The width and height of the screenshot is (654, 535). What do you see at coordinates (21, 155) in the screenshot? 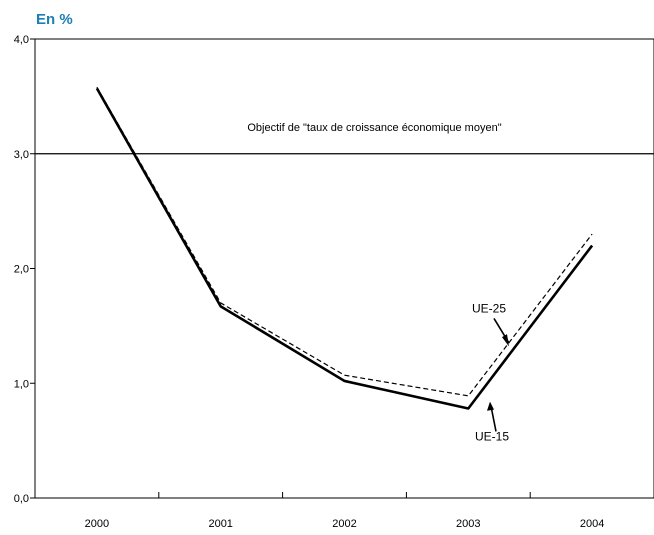
I see `y-tick-label: 3,0` at bounding box center [21, 155].